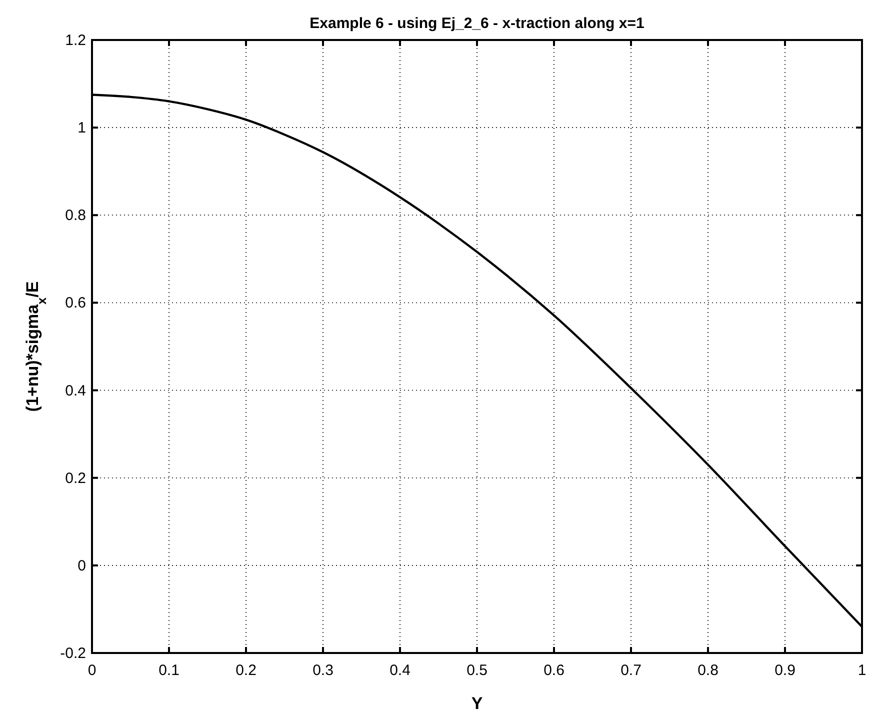  Describe the element at coordinates (75, 391) in the screenshot. I see `y-tick-label: 0.4` at that location.